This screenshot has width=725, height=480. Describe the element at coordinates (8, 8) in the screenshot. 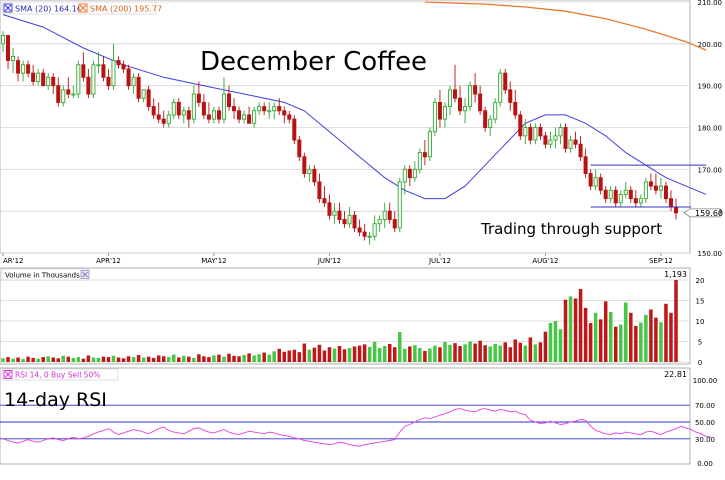

I see `sma20-close-icon` at that location.